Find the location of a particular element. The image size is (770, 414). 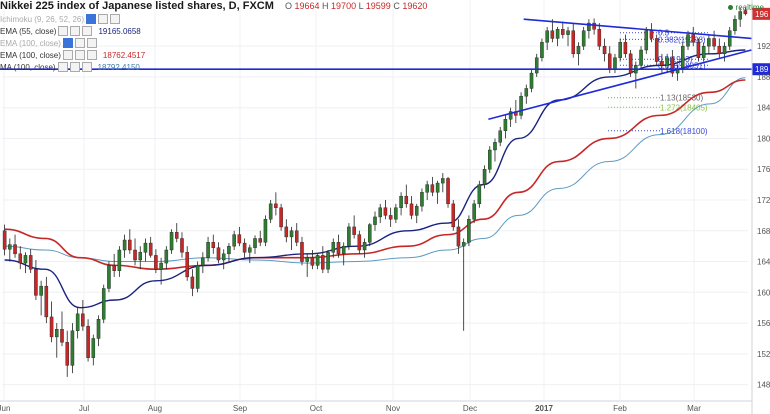

fib-label: 1.618(18100) is located at coordinates (684, 131).